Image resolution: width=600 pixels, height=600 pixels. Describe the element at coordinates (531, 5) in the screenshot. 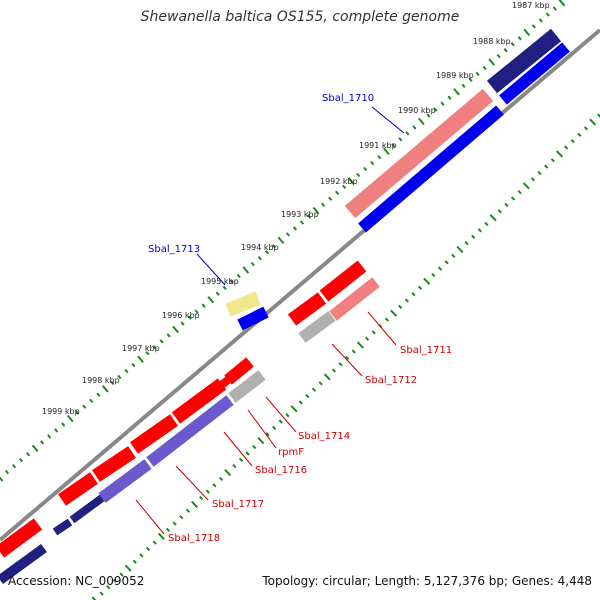

I see `tick-label: 1987 kbp` at that location.